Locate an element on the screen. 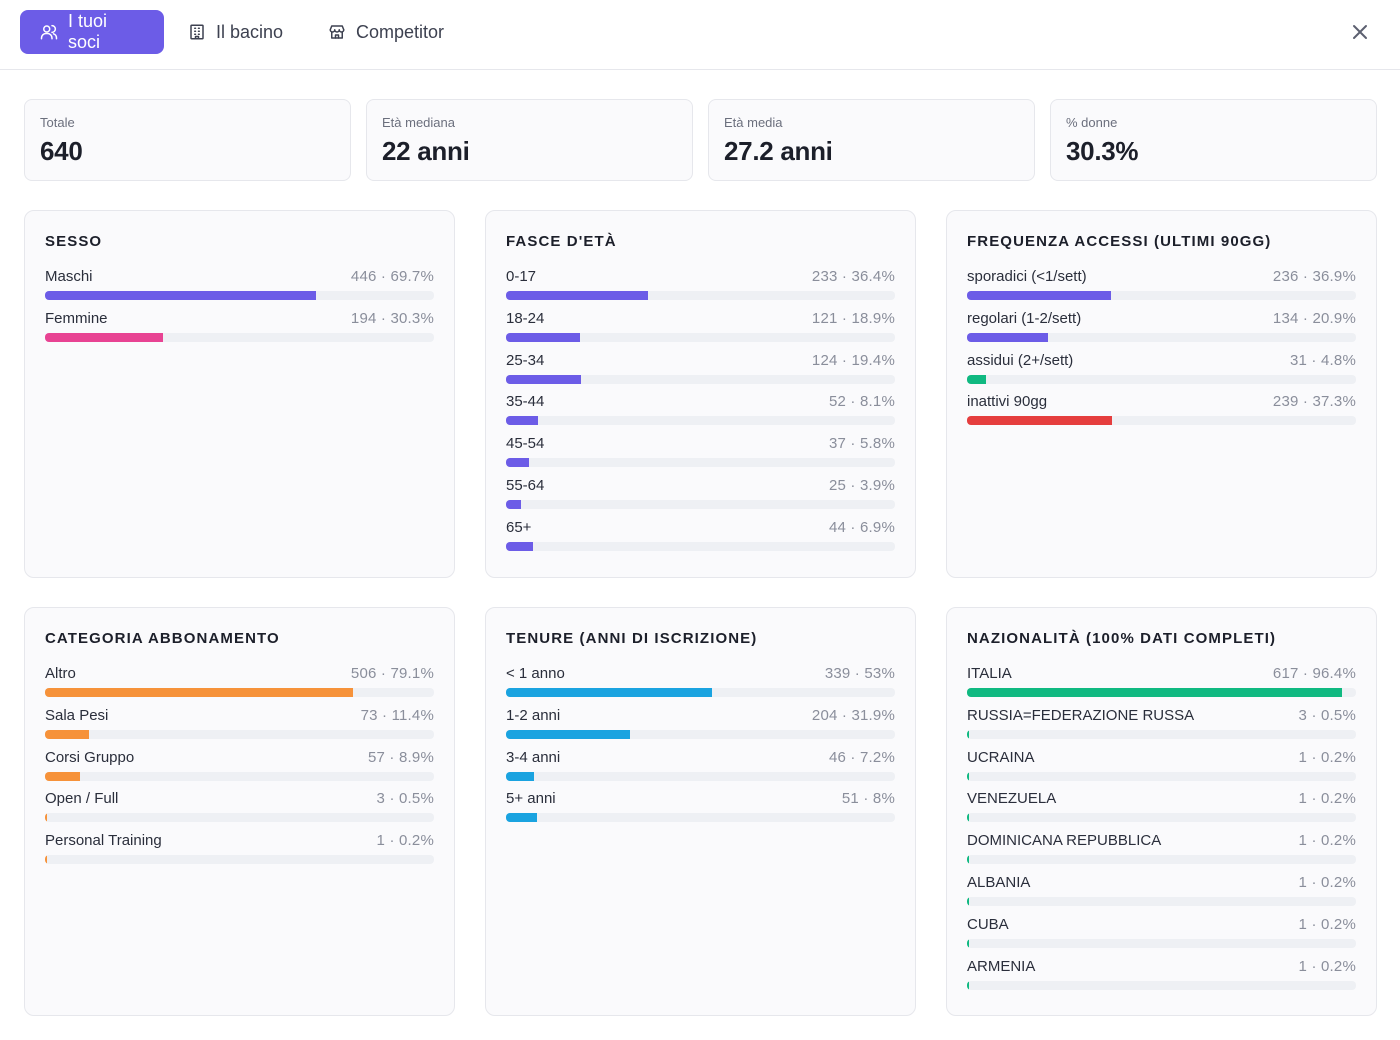  bar-row-header: Open / Full 3 · 0.5% is located at coordinates (239, 799).